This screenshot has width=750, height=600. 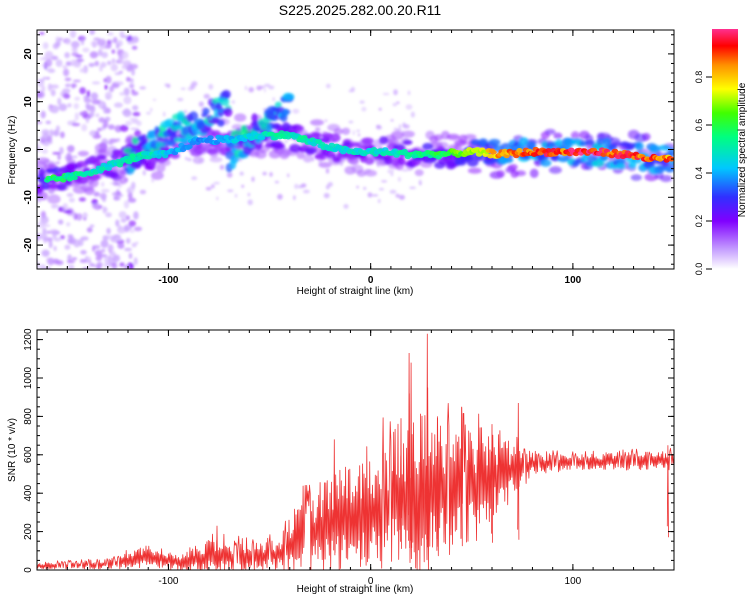 What do you see at coordinates (28, 416) in the screenshot?
I see `y-tick-label: 800` at bounding box center [28, 416].